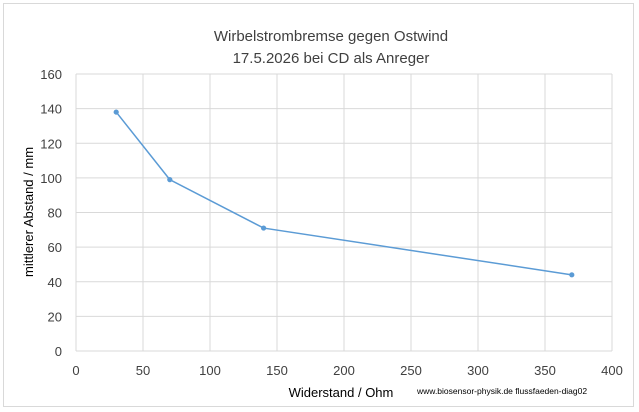  I want to click on y-tick-label: 0, so click(58, 351).